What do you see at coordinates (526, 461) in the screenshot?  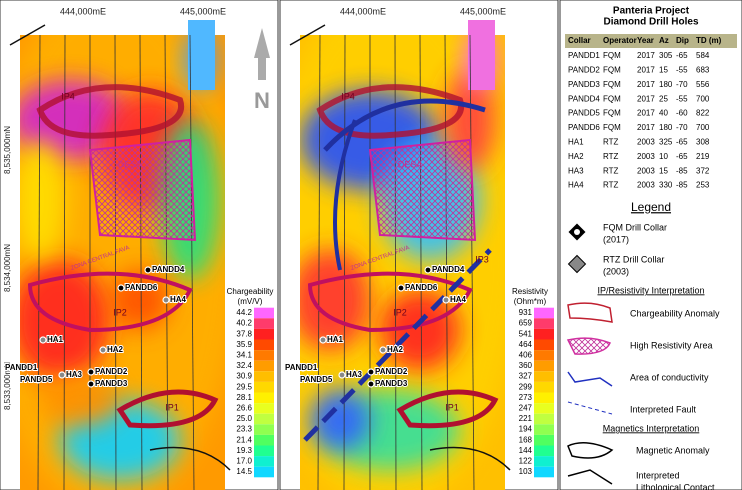 I see `scale-label: 122` at bounding box center [526, 461].